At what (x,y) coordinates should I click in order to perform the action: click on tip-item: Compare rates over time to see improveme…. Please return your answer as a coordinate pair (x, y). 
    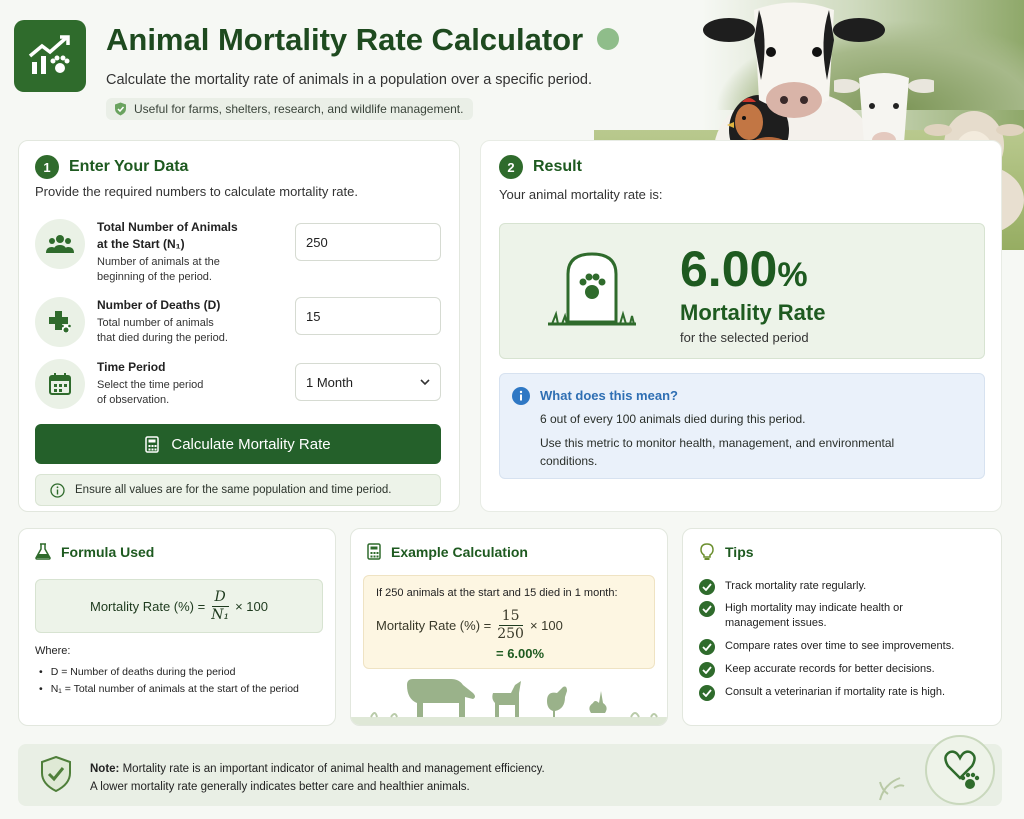
    Looking at the image, I should click on (834, 647).